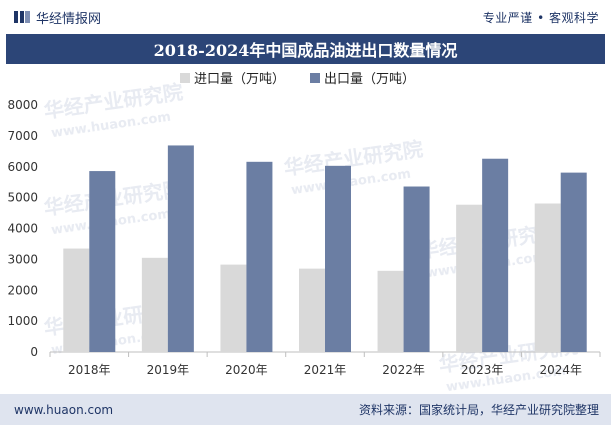 The width and height of the screenshot is (611, 425). What do you see at coordinates (180, 248) in the screenshot?
I see `export-bar-2019年` at bounding box center [180, 248].